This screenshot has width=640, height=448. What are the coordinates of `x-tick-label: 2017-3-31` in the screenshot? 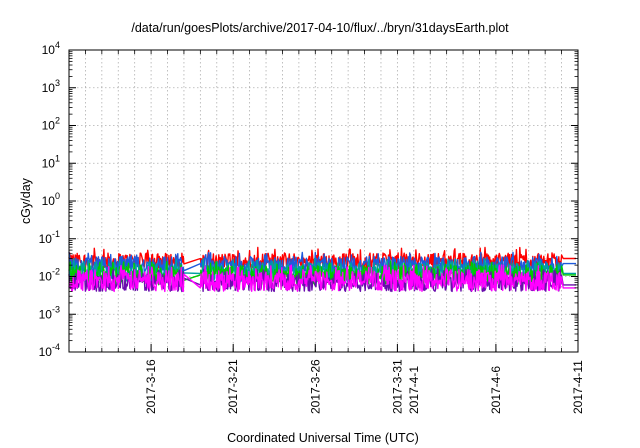 It's located at (397, 386).